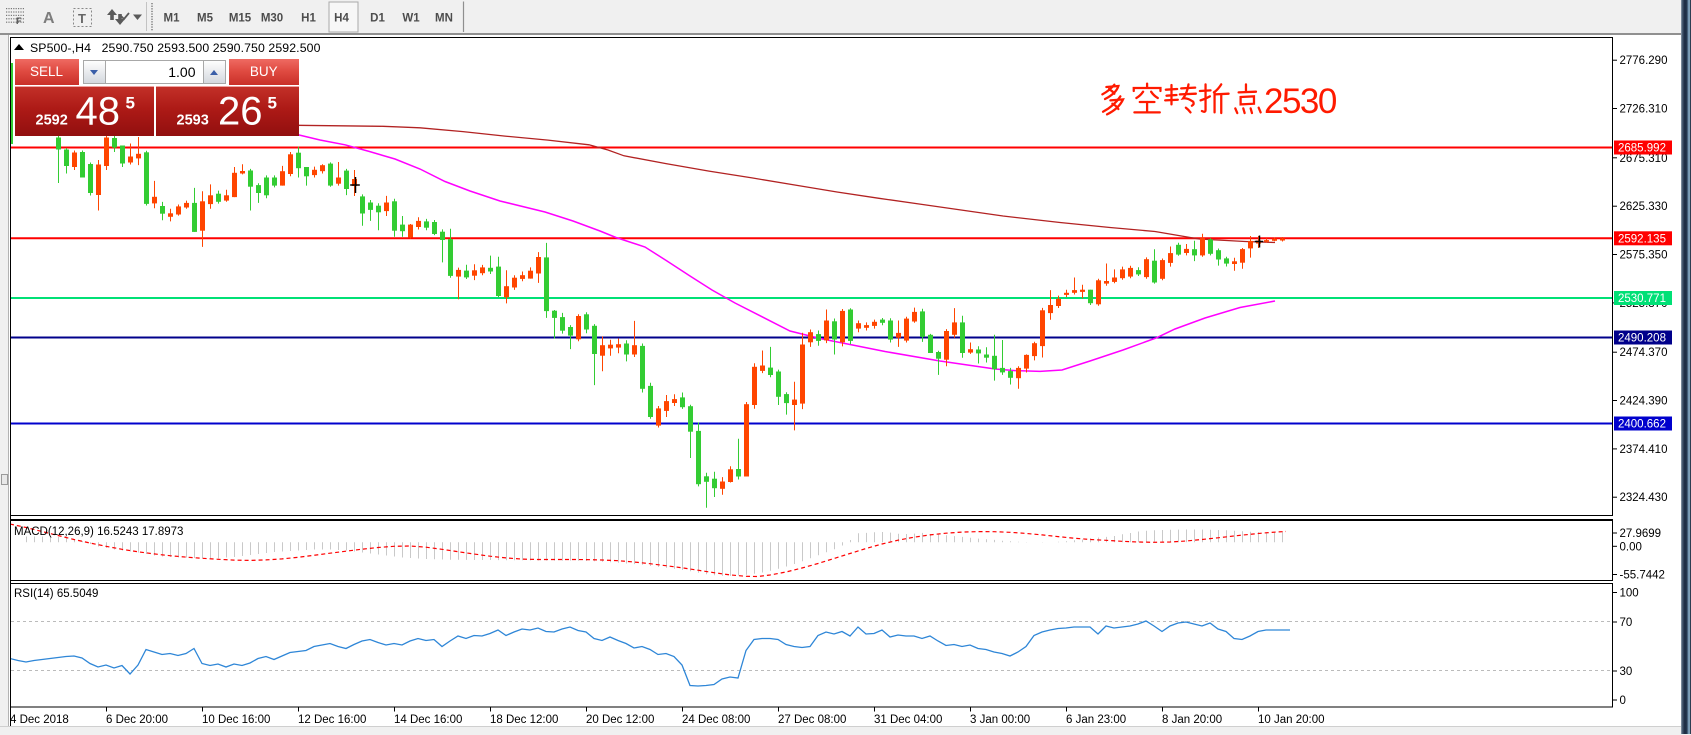  Describe the element at coordinates (411, 19) in the screenshot. I see `svg-text: W1` at that location.